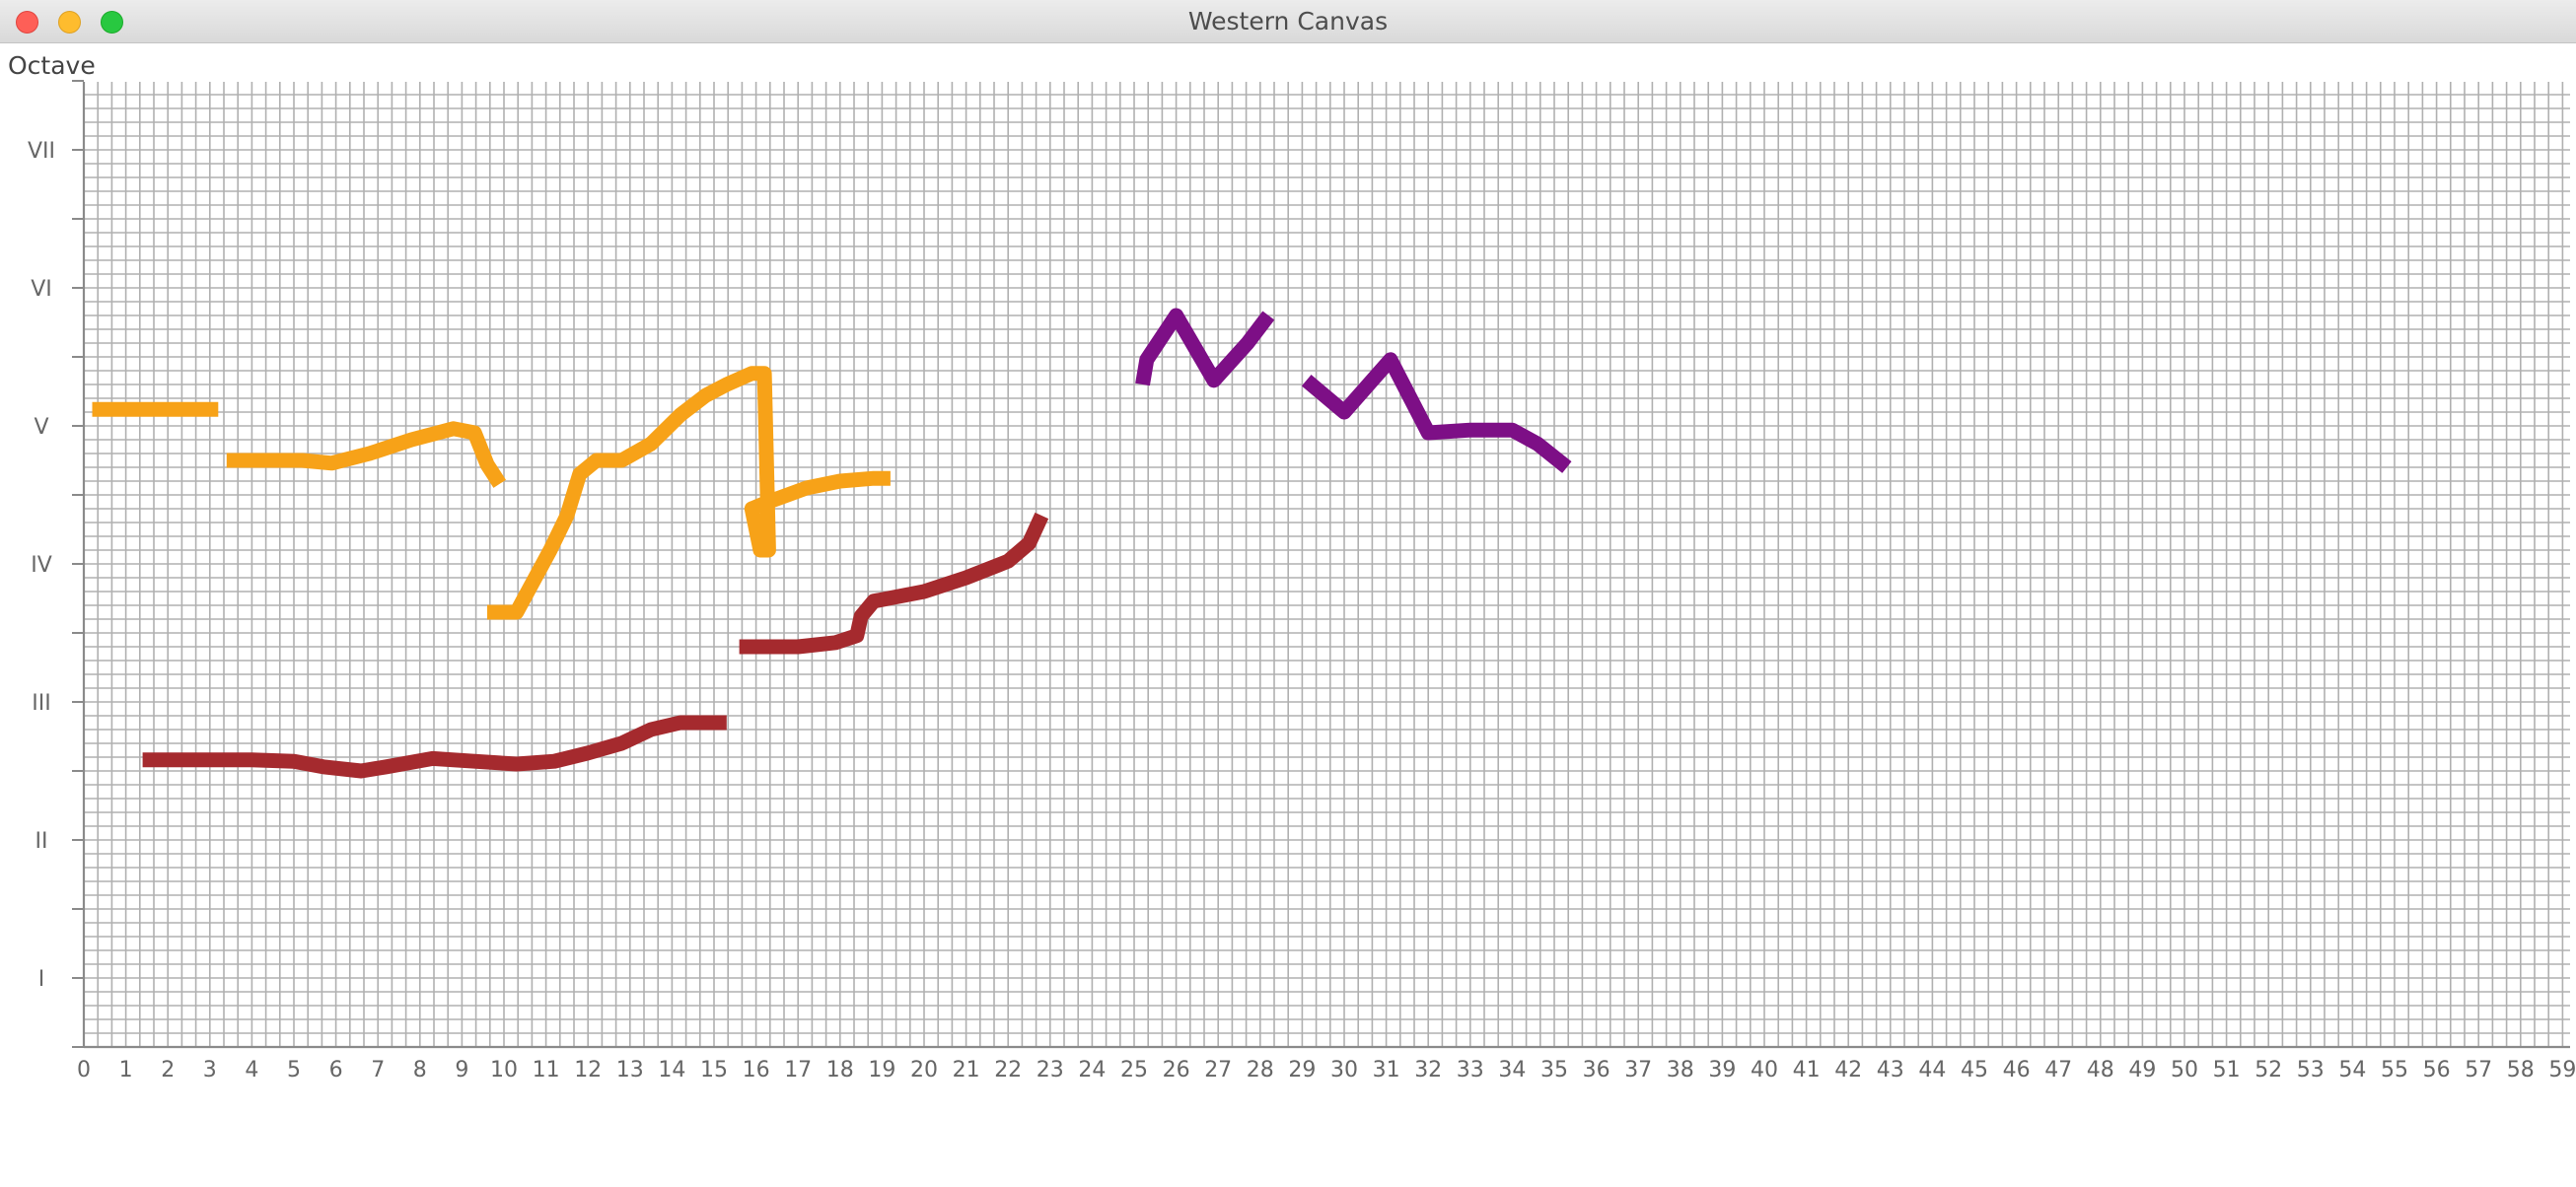 The height and width of the screenshot is (1187, 2576). I want to click on beat-tick-label: 1, so click(126, 1070).